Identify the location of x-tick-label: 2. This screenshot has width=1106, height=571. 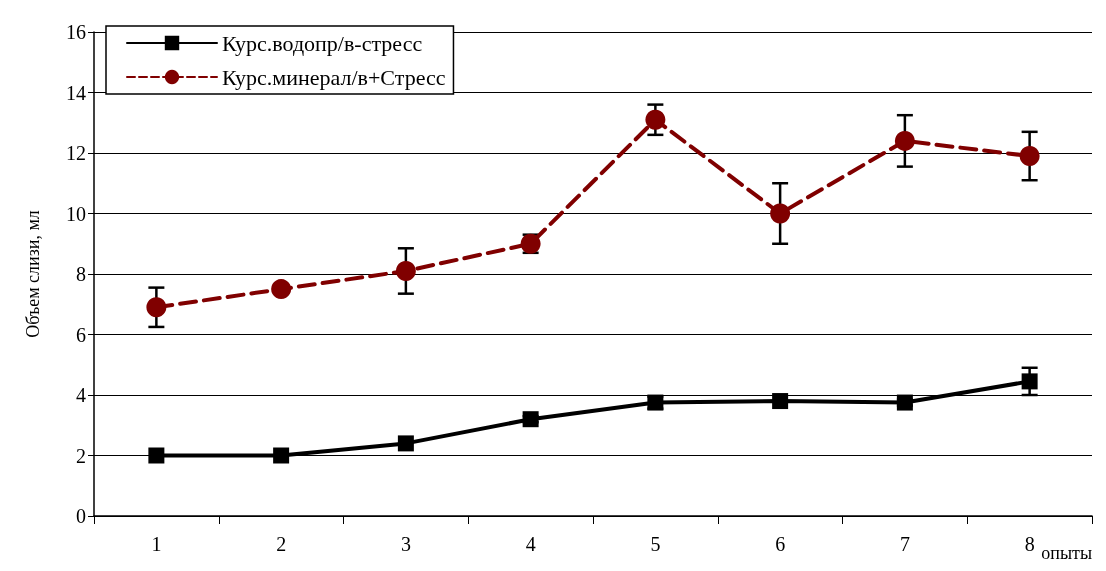
(281, 544).